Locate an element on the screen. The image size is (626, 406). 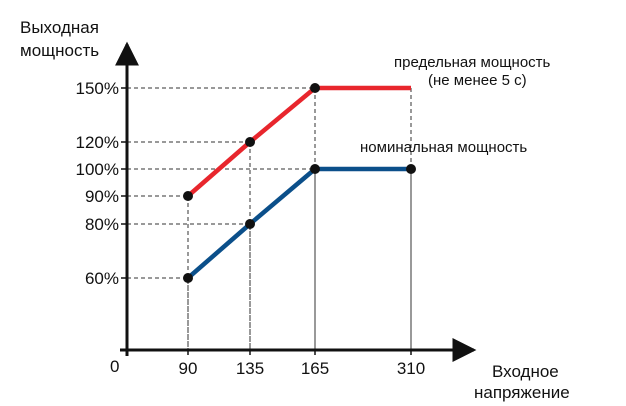
y-tick-label: 120% is located at coordinates (97, 142).